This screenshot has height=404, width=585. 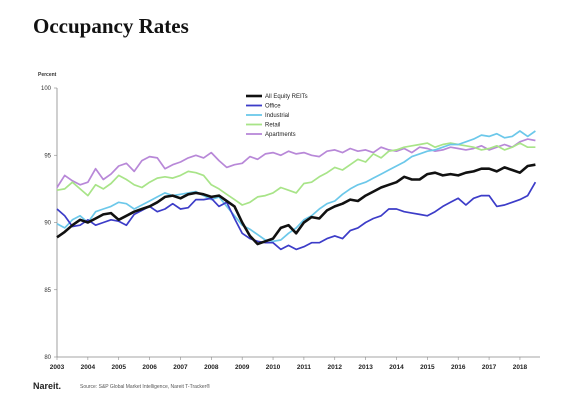 I want to click on series-line-office, so click(x=296, y=216).